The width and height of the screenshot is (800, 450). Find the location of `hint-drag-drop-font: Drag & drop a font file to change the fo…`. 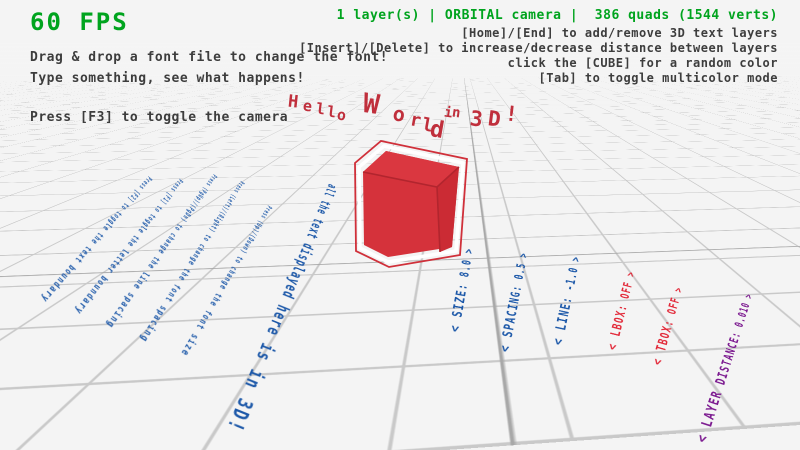

hint-drag-drop-font: Drag & drop a font file to change the fo… is located at coordinates (209, 57).